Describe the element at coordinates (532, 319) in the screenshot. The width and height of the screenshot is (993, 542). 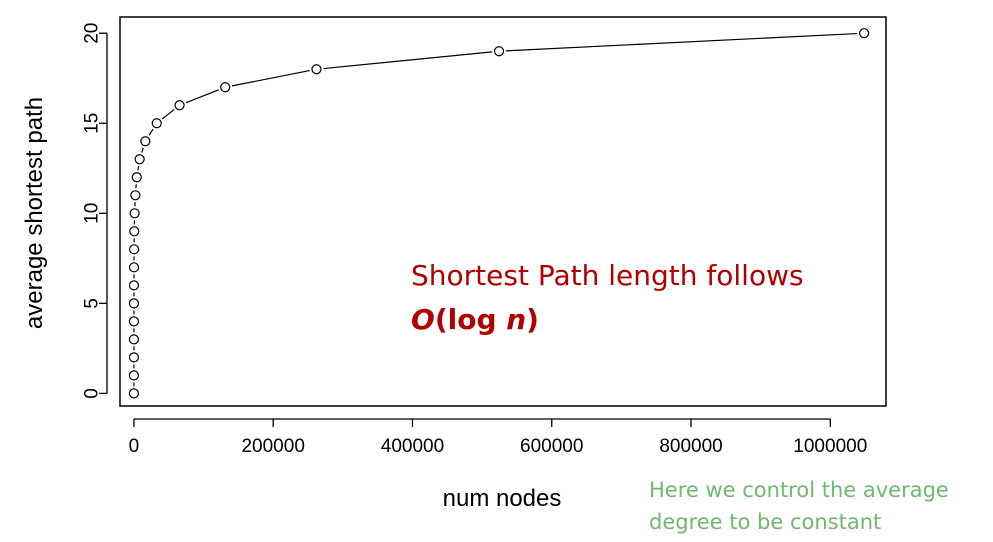
I see `formula-close: )` at that location.